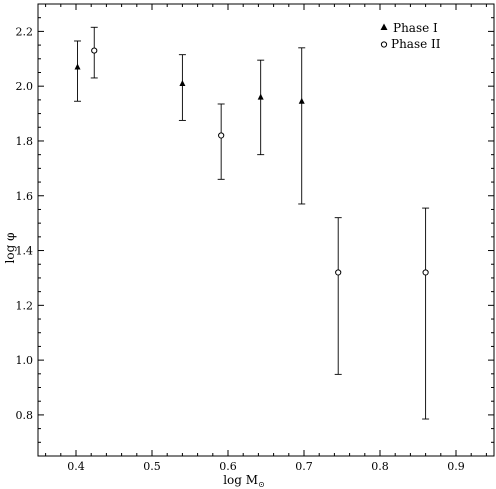  Describe the element at coordinates (416, 44) in the screenshot. I see `legend-label-phase-2: Phase II` at that location.